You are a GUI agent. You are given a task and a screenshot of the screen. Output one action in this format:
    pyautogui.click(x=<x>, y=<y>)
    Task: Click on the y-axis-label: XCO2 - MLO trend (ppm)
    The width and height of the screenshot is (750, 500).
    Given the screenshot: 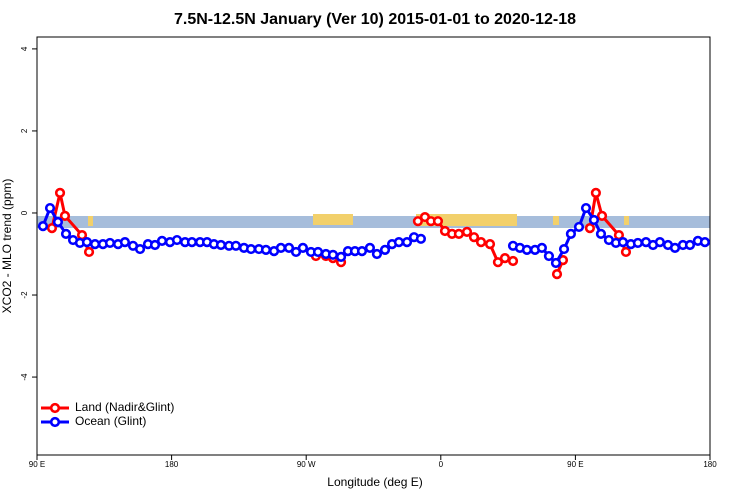 What is the action you would take?
    pyautogui.click(x=7, y=246)
    